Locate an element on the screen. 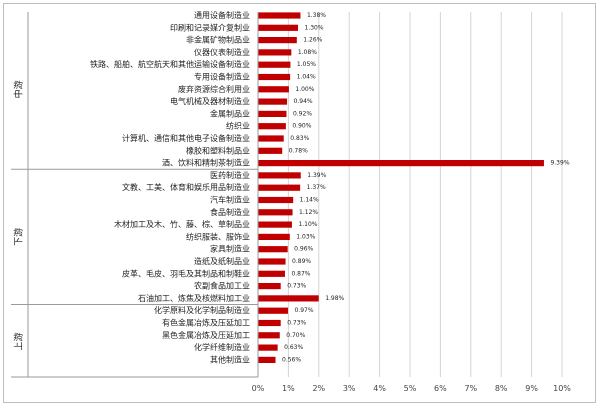 The image size is (600, 407). category-label: 非金属矿物制品业 is located at coordinates (218, 40).